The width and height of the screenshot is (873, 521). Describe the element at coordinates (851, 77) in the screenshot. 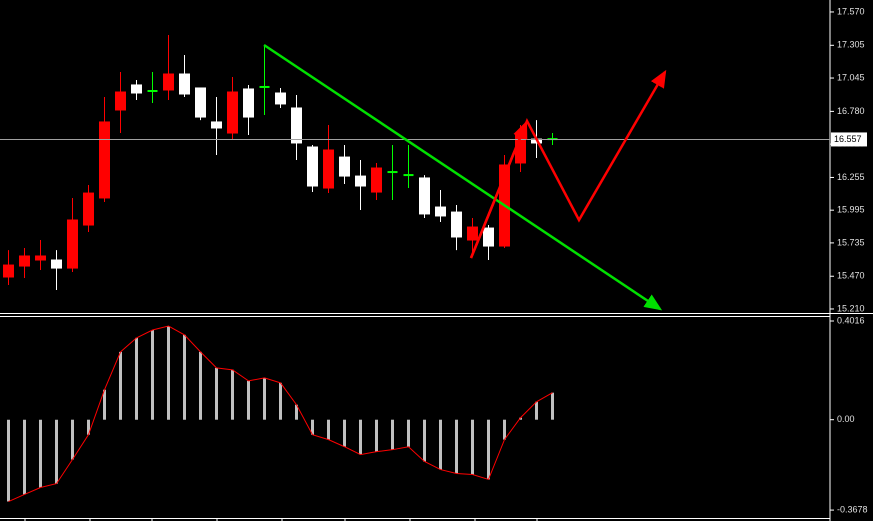

I see `y-tick-label: 17.045` at that location.